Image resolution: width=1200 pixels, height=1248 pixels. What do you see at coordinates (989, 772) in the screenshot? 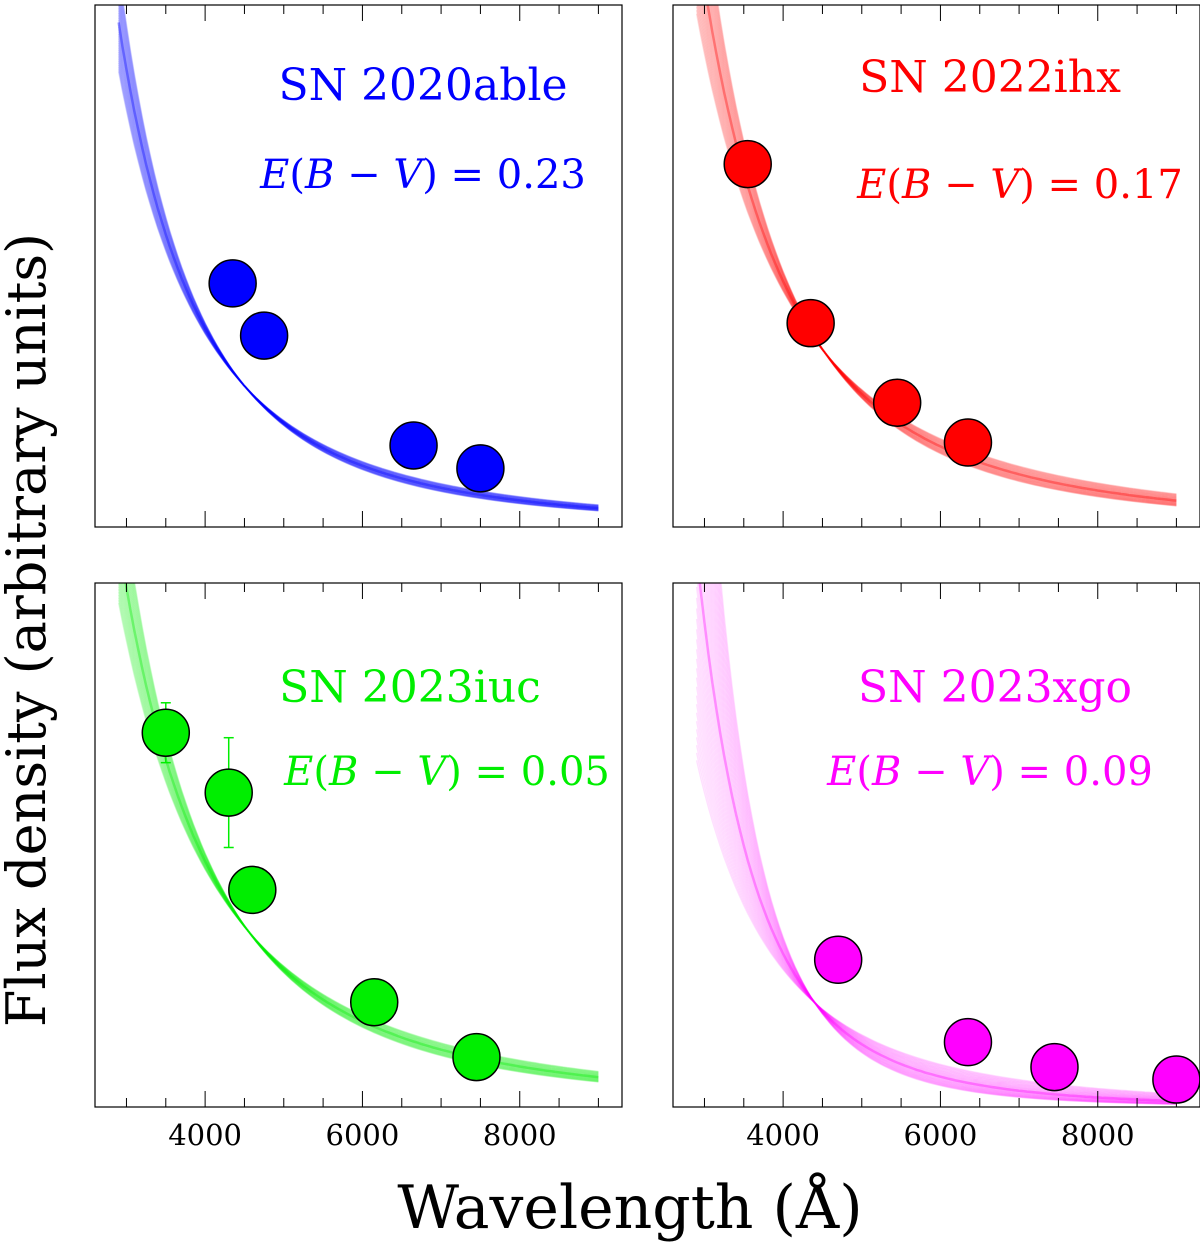
I see `ebv-annotation: E(B − V) = 0.09` at bounding box center [989, 772].